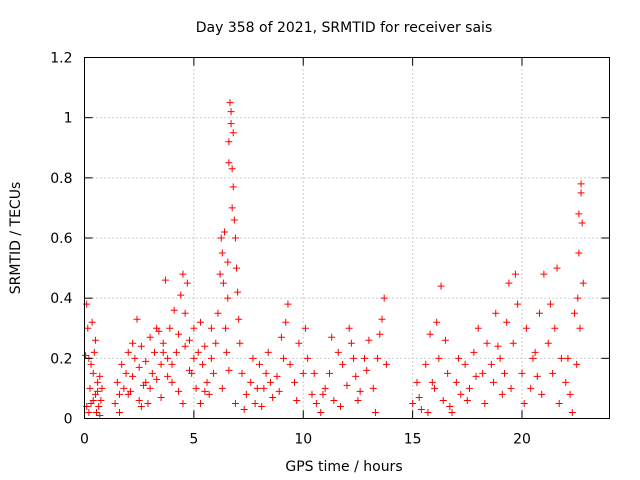  Describe the element at coordinates (84, 440) in the screenshot. I see `x-tick-label: 0` at that location.